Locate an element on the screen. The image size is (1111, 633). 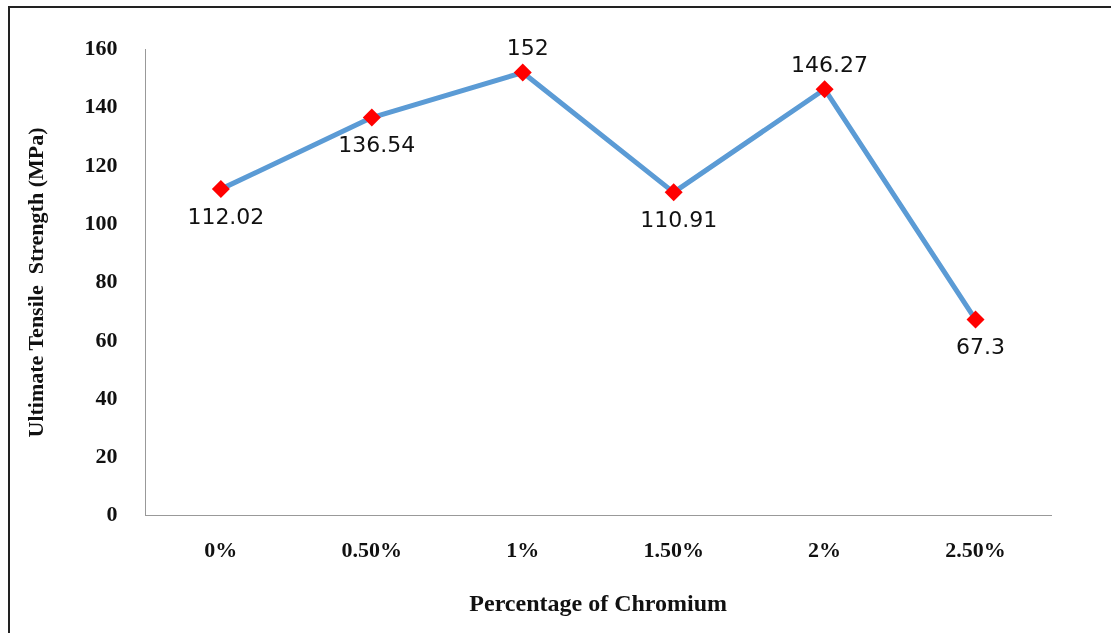
x-axis-title: Percentage of Chromium is located at coordinates (598, 602).